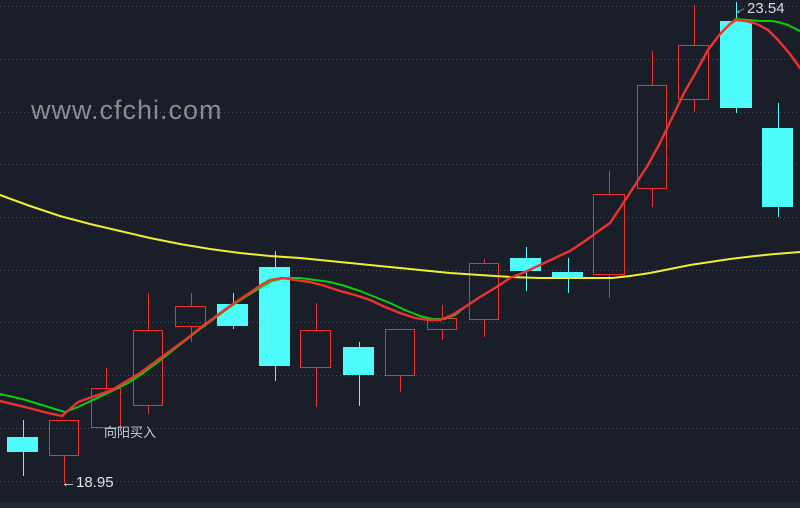 This screenshot has width=800, height=508. What do you see at coordinates (232, 315) in the screenshot?
I see `candle-6-down` at bounding box center [232, 315].